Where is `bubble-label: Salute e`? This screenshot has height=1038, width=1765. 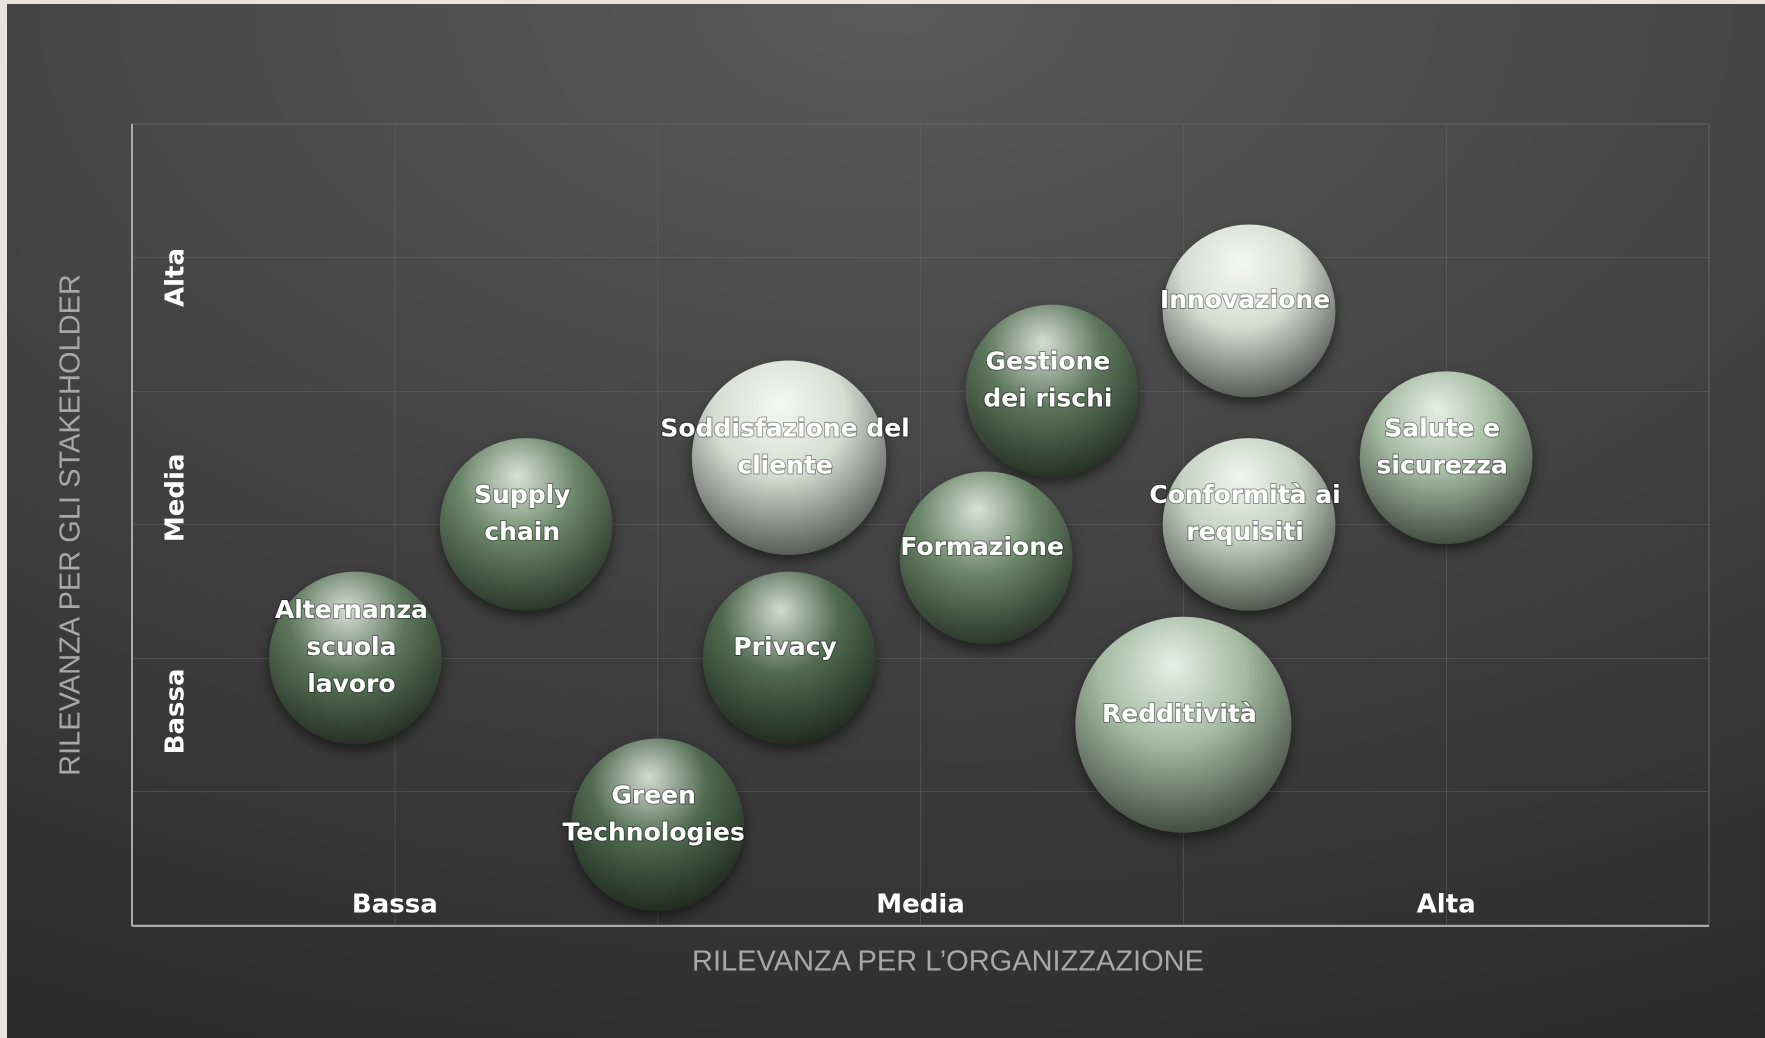 bubble-label: Salute e is located at coordinates (1442, 427).